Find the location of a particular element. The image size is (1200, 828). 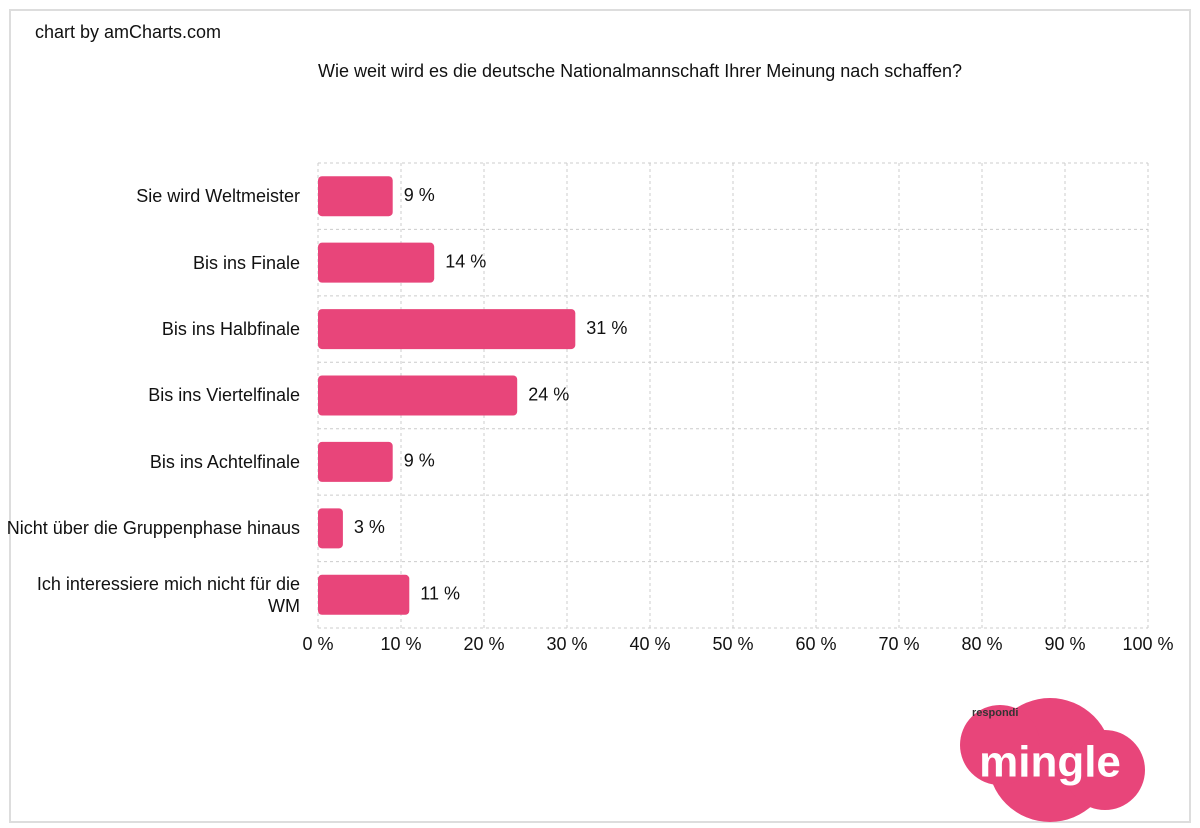

credit: chart by amCharts.com is located at coordinates (128, 32).